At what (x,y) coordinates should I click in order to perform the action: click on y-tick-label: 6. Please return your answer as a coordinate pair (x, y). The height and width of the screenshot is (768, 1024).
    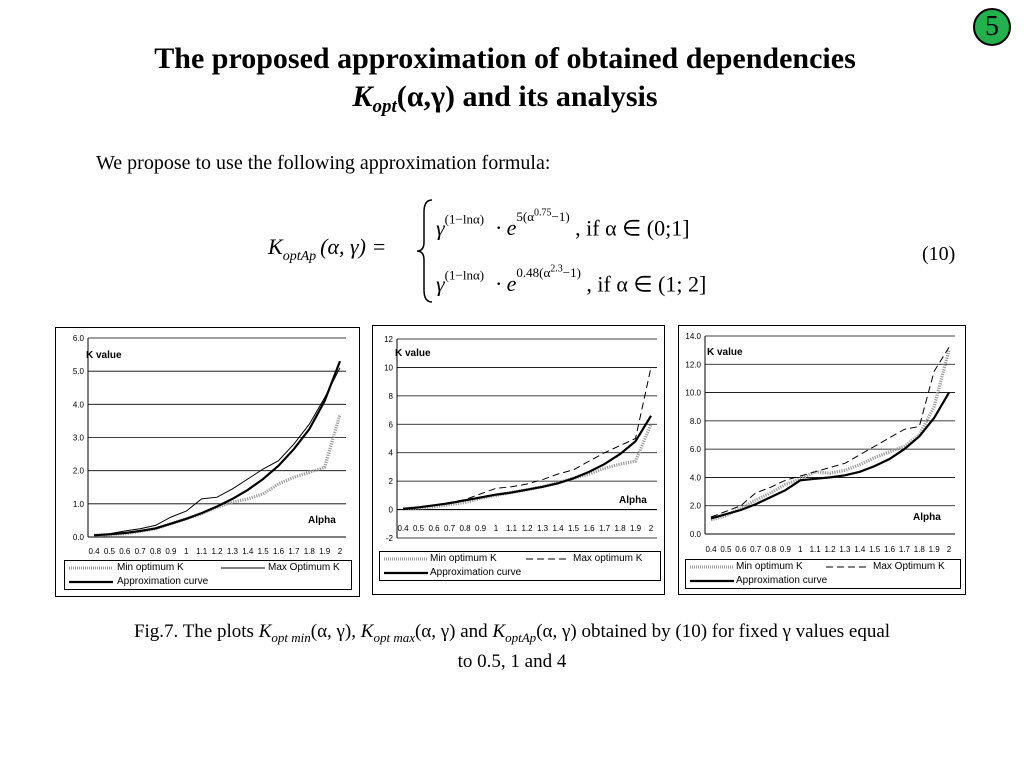
    Looking at the image, I should click on (391, 424).